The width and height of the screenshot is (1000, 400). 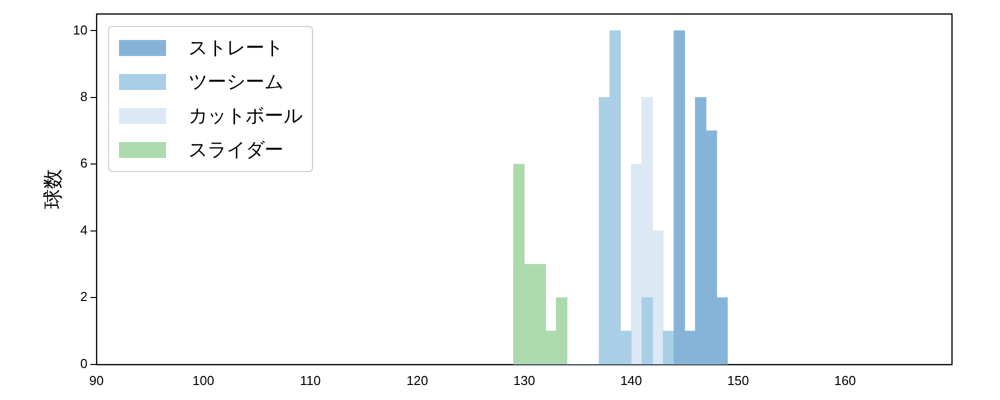 What do you see at coordinates (631, 380) in the screenshot?
I see `x-tick-label: 140` at bounding box center [631, 380].